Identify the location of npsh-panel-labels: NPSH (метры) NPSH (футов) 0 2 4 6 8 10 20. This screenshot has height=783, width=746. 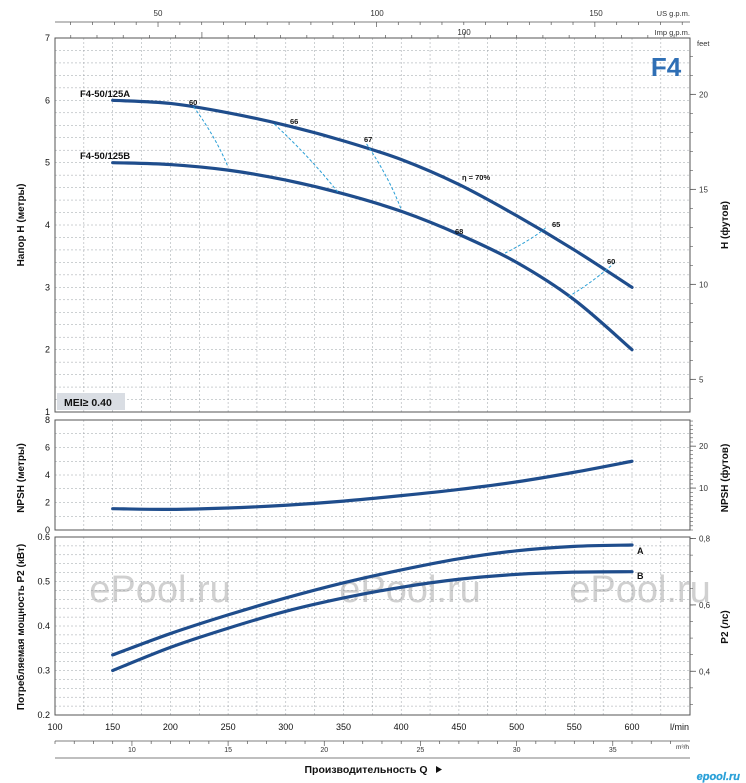
(373, 475).